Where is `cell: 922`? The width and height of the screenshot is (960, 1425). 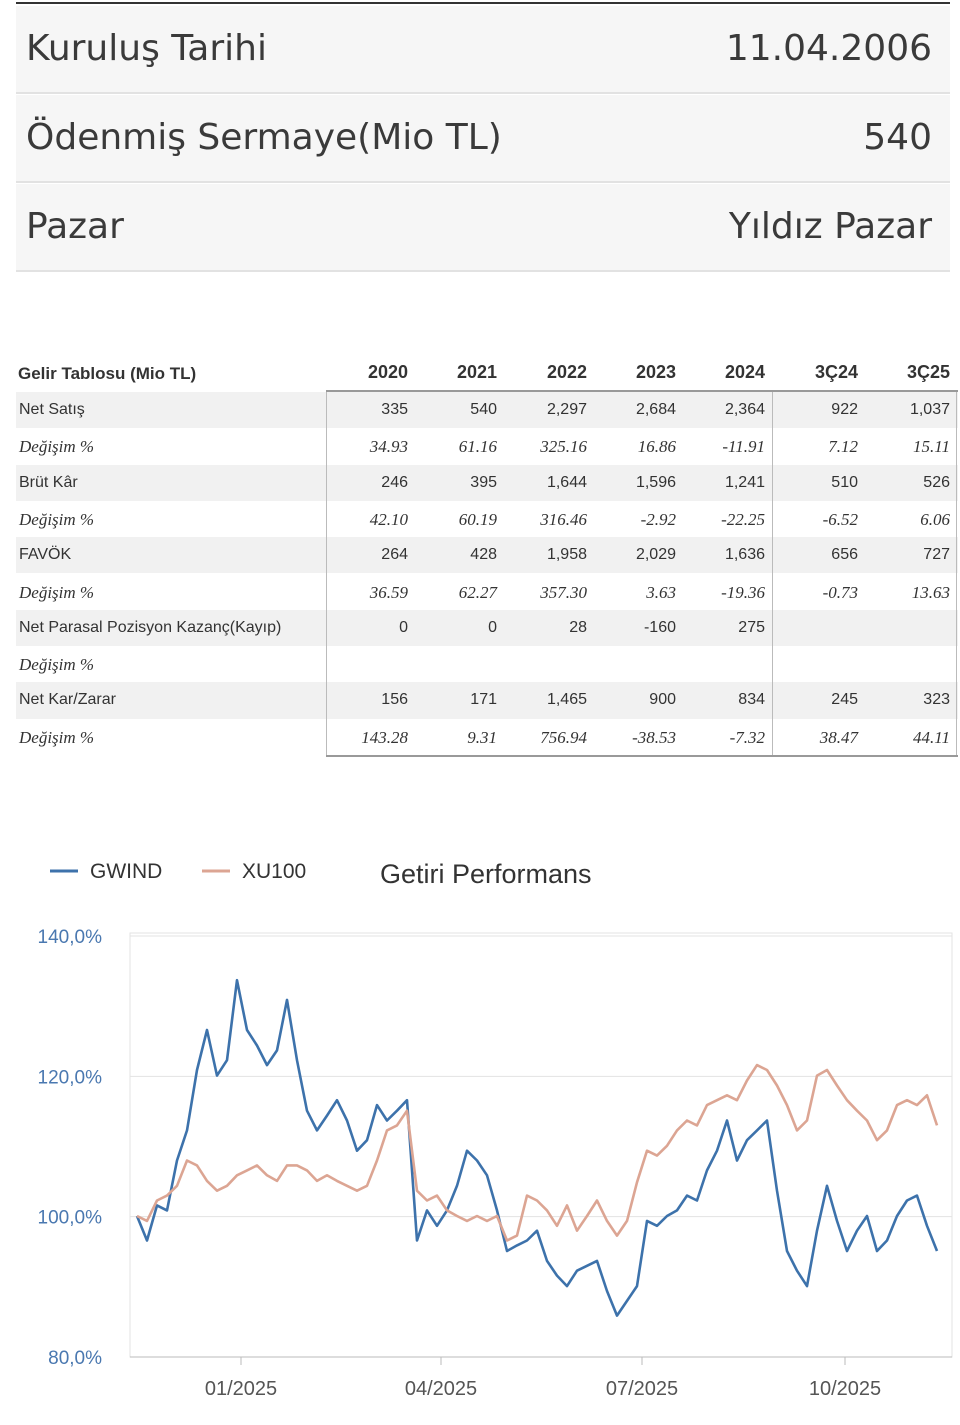 cell: 922 is located at coordinates (844, 409).